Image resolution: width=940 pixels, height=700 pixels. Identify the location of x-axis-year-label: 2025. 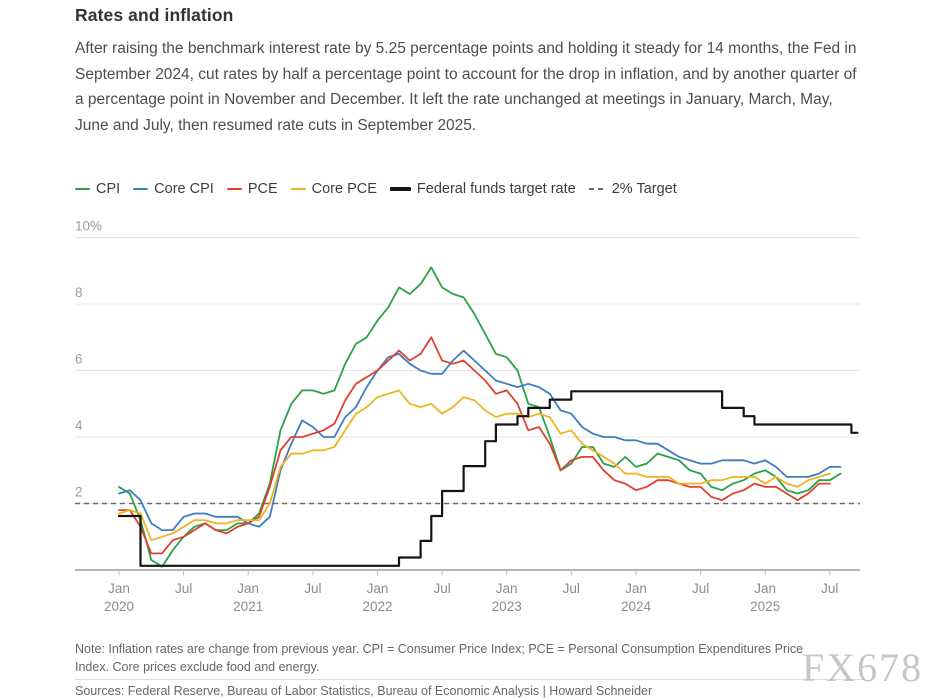
(765, 606).